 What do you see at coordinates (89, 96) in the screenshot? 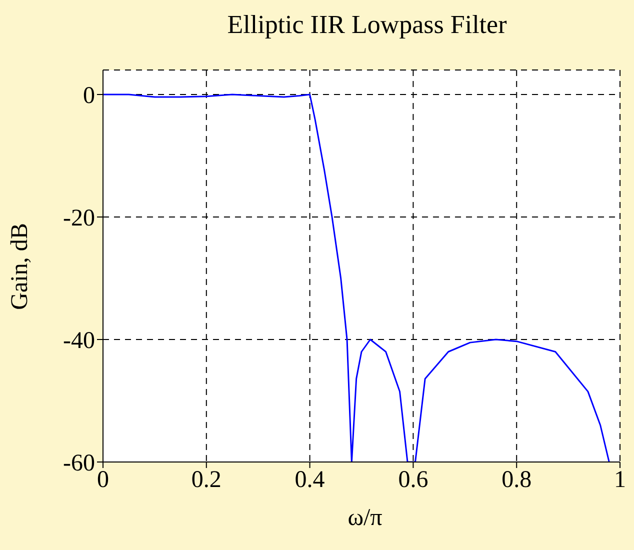
I see `y-tick-label: 0` at bounding box center [89, 96].